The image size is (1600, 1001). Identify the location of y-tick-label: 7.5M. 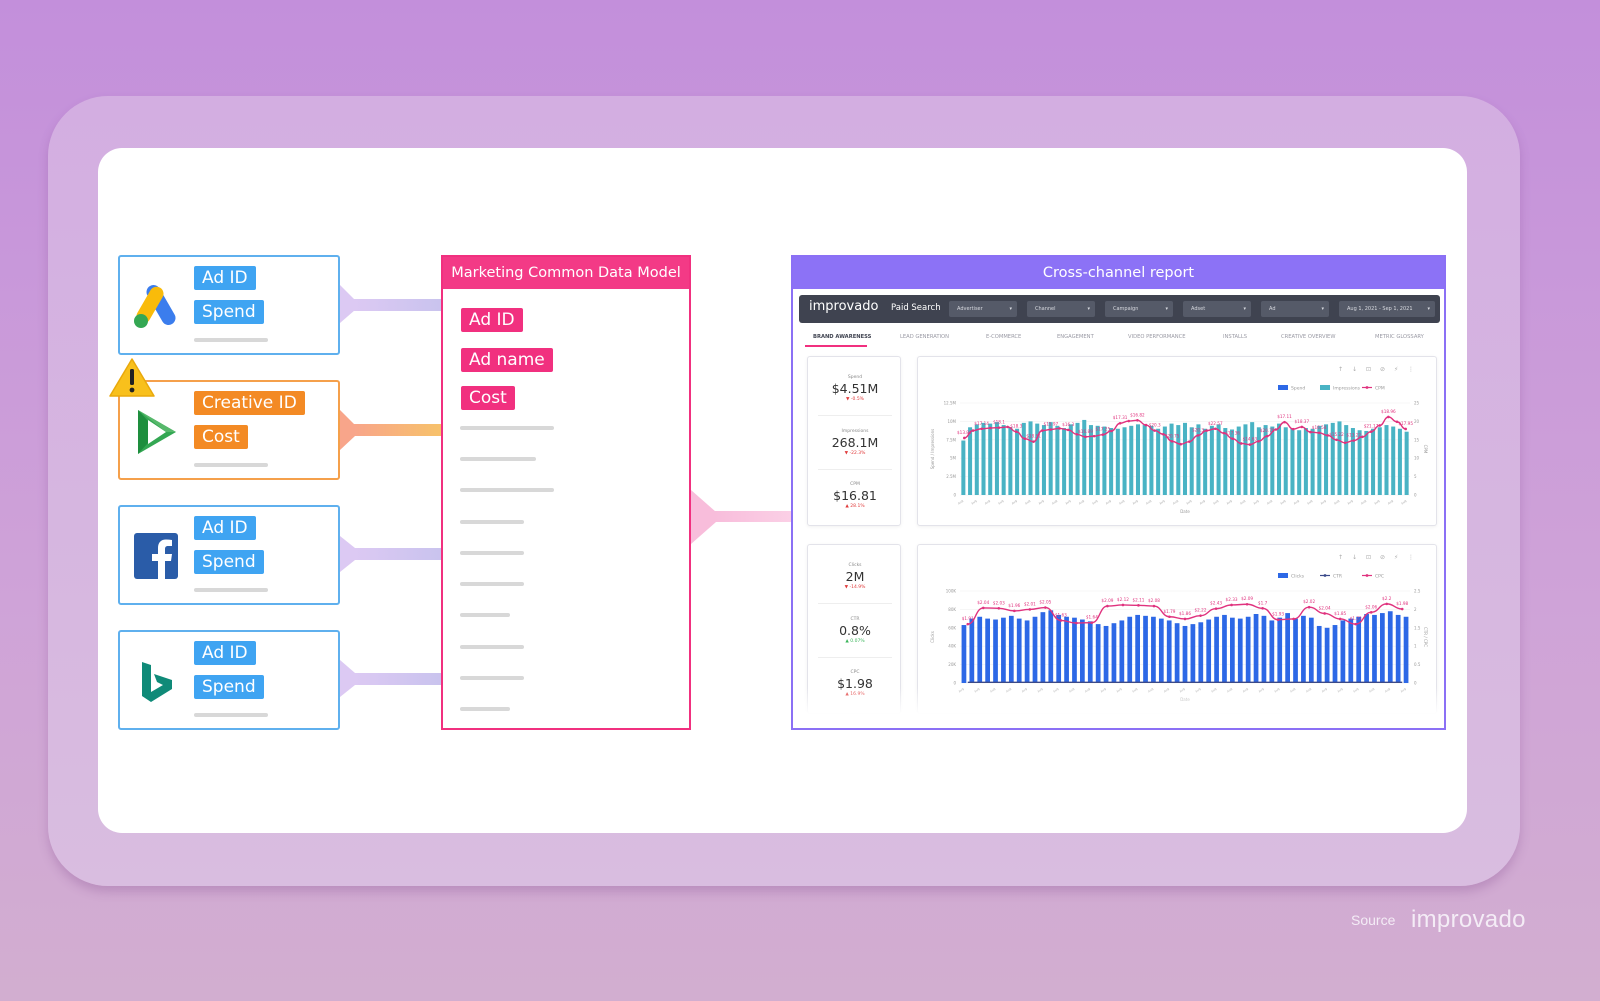
(951, 439).